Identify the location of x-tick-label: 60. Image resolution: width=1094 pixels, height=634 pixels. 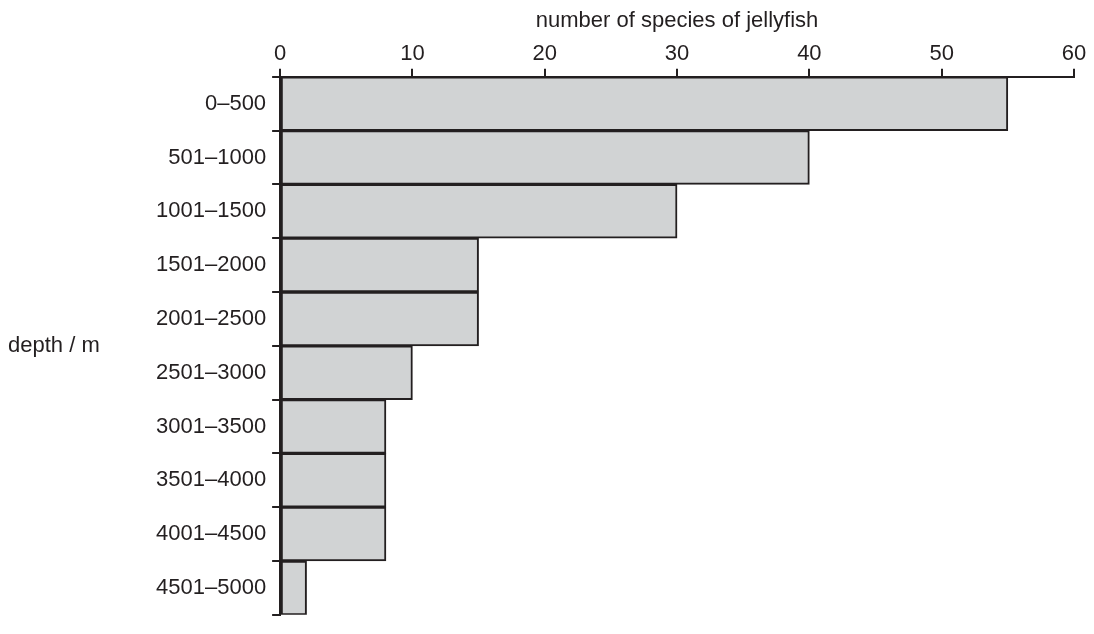
(1074, 52).